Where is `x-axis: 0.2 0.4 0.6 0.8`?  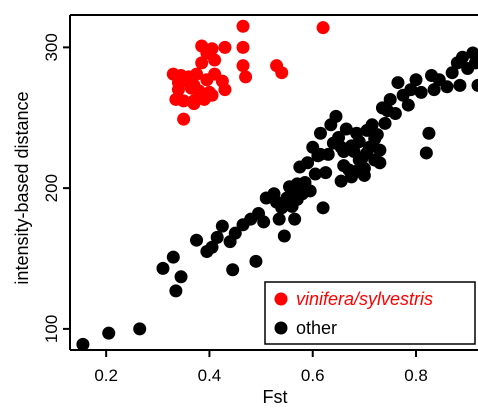 x-axis: 0.2 0.4 0.6 0.8 is located at coordinates (261, 367).